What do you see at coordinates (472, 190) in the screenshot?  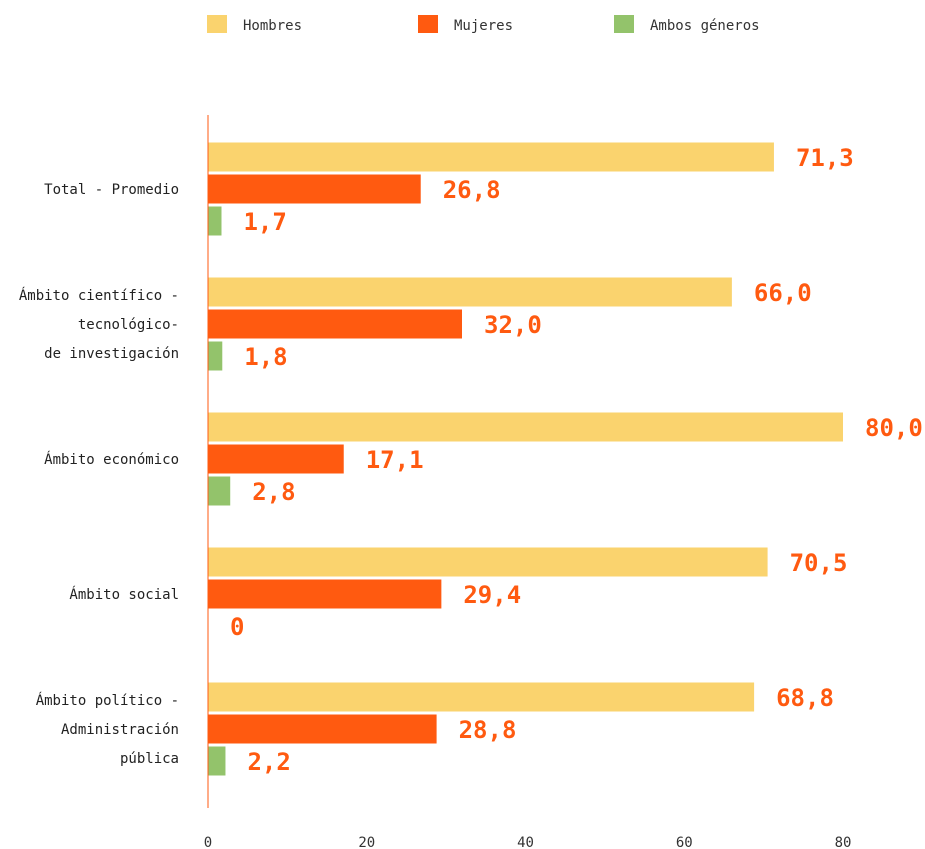 I see `data-label: 26,8` at bounding box center [472, 190].